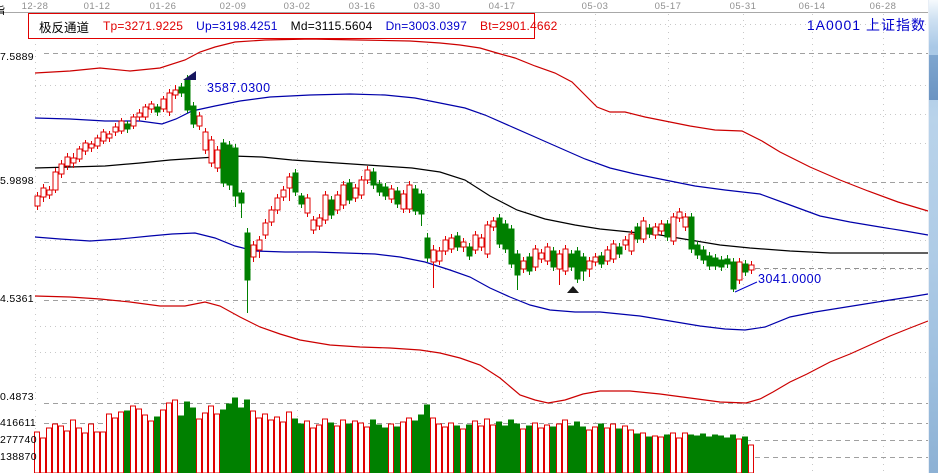  I want to click on indicator-value-md: Md=3115.5604, so click(331, 26).